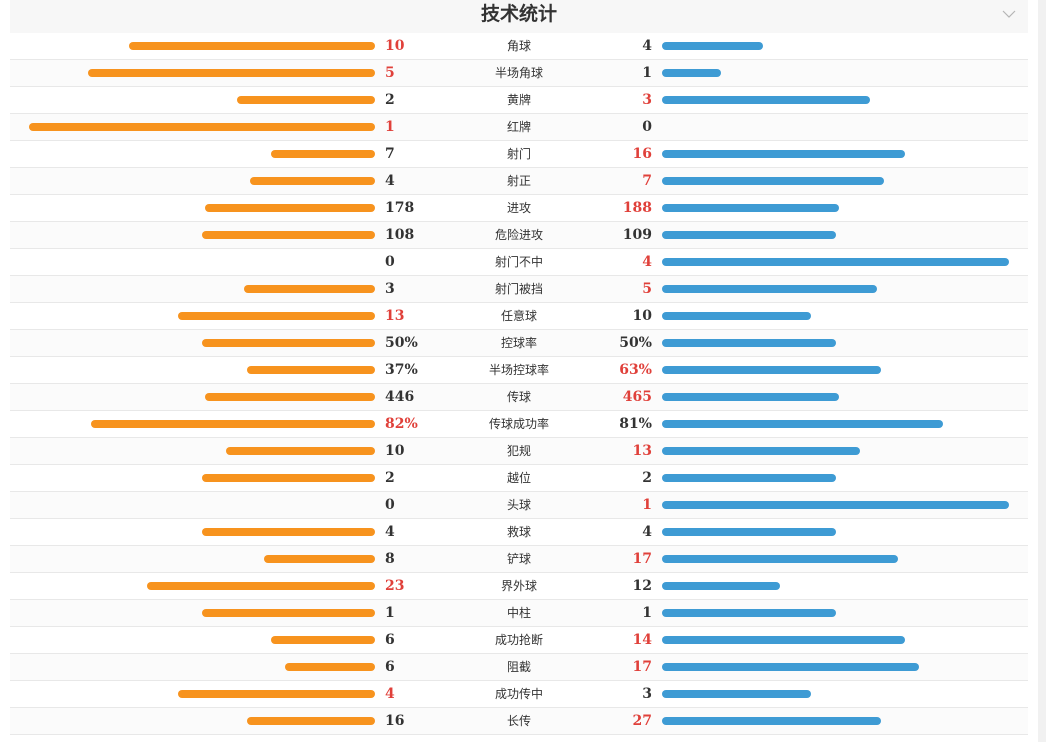 The height and width of the screenshot is (742, 1046). Describe the element at coordinates (635, 370) in the screenshot. I see `away-value: 63%` at that location.